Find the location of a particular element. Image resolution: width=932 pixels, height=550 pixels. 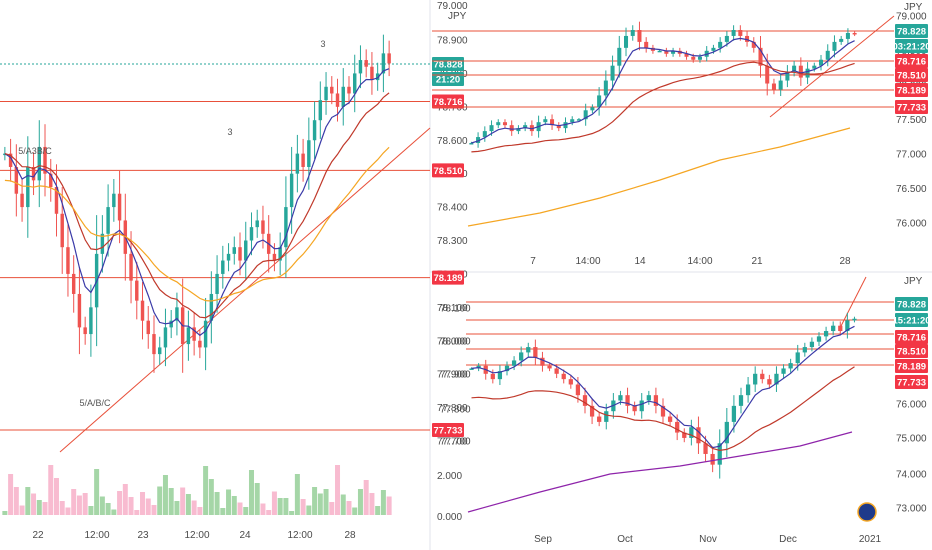

level-tag-br-78.189-bg is located at coordinates (911, 366).